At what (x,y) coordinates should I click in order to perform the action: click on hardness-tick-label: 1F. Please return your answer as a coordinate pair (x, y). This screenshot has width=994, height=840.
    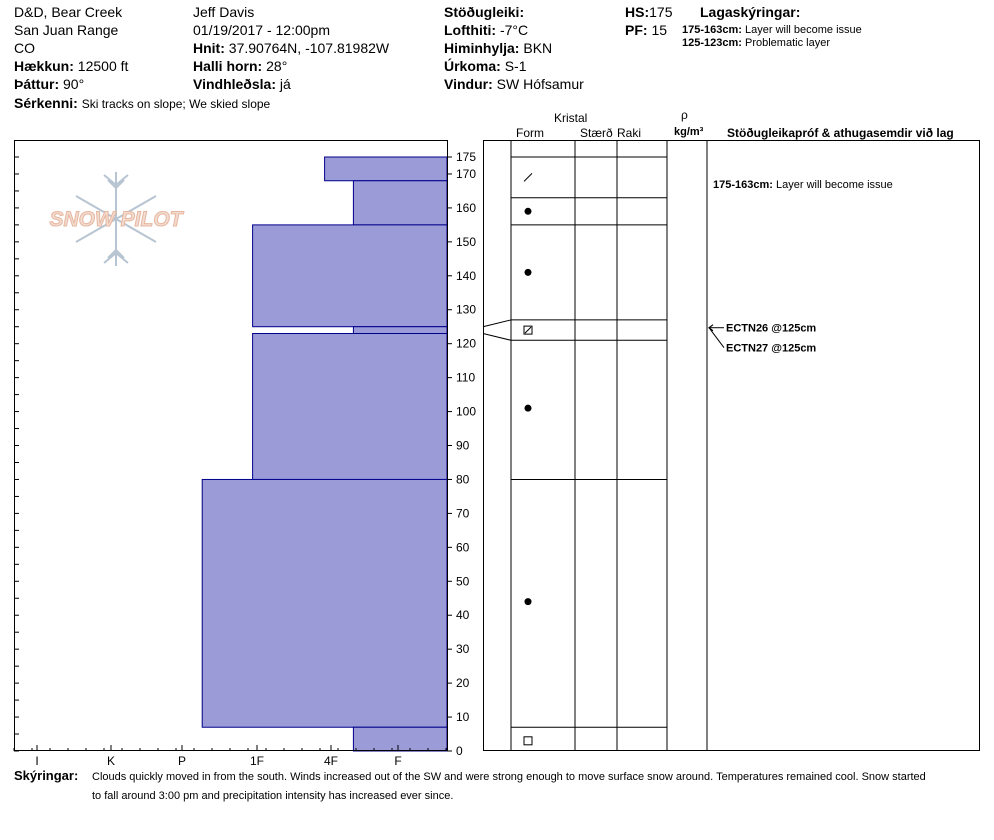
    Looking at the image, I should click on (257, 761).